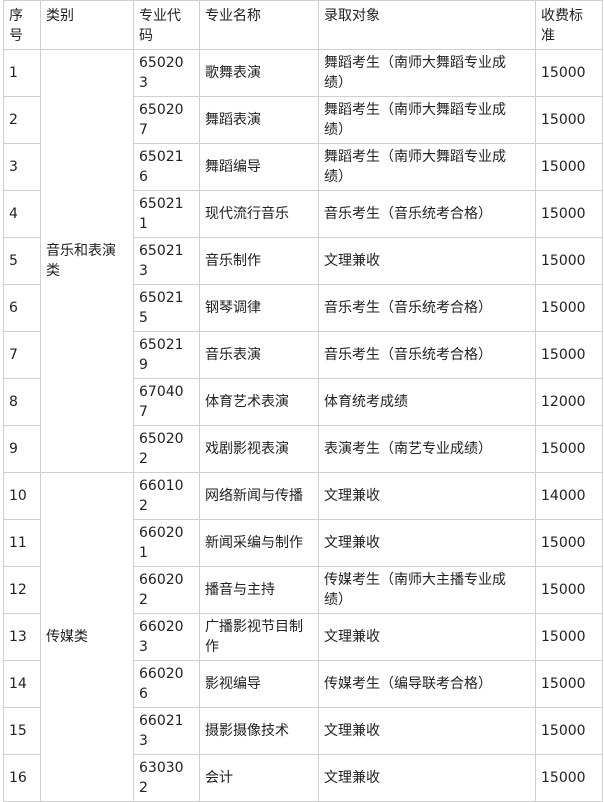  What do you see at coordinates (259, 261) in the screenshot?
I see `major-name: 音乐制作` at bounding box center [259, 261].